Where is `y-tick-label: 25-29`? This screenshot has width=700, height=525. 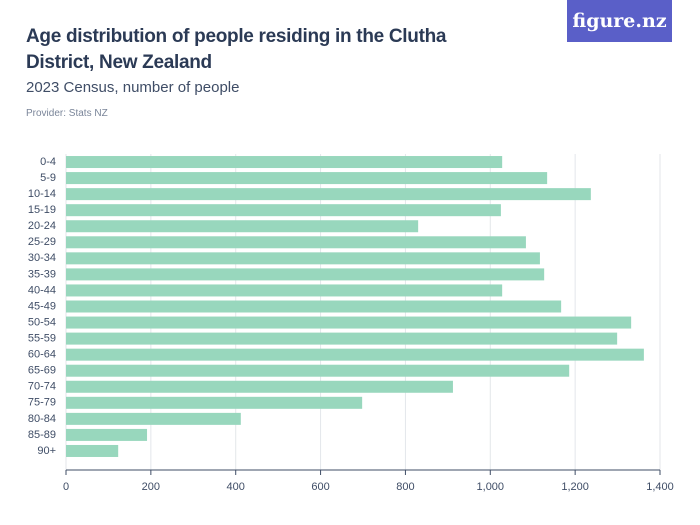
y-tick-label: 25-29 is located at coordinates (42, 242).